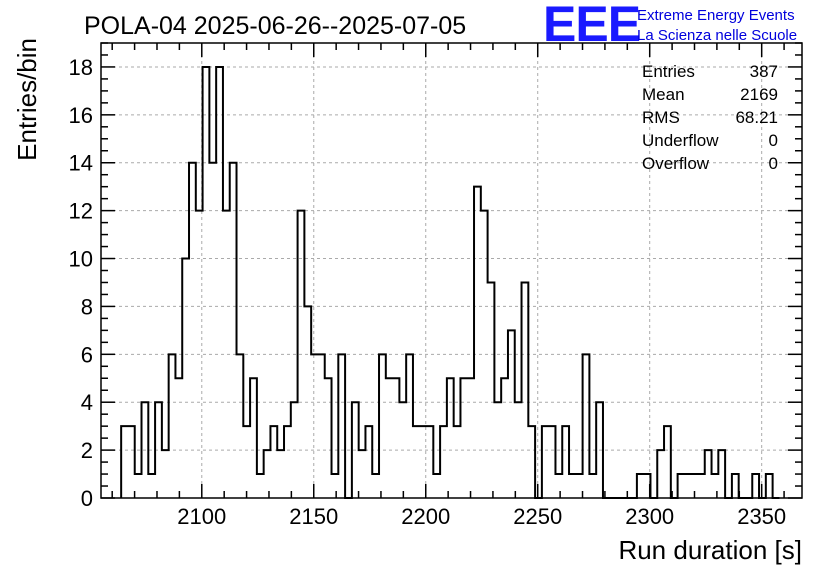 The width and height of the screenshot is (836, 572). What do you see at coordinates (81, 163) in the screenshot?
I see `y-tick-label: 14` at bounding box center [81, 163].